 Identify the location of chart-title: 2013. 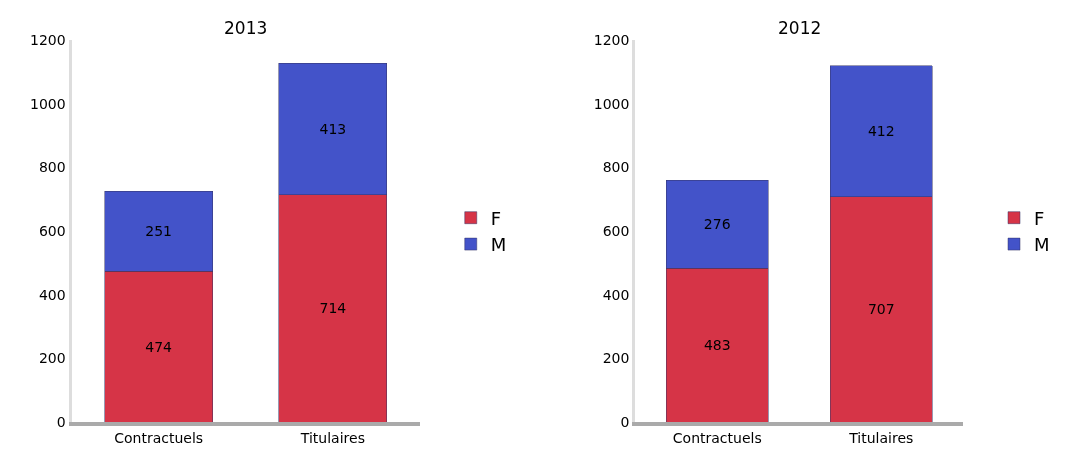
(246, 28).